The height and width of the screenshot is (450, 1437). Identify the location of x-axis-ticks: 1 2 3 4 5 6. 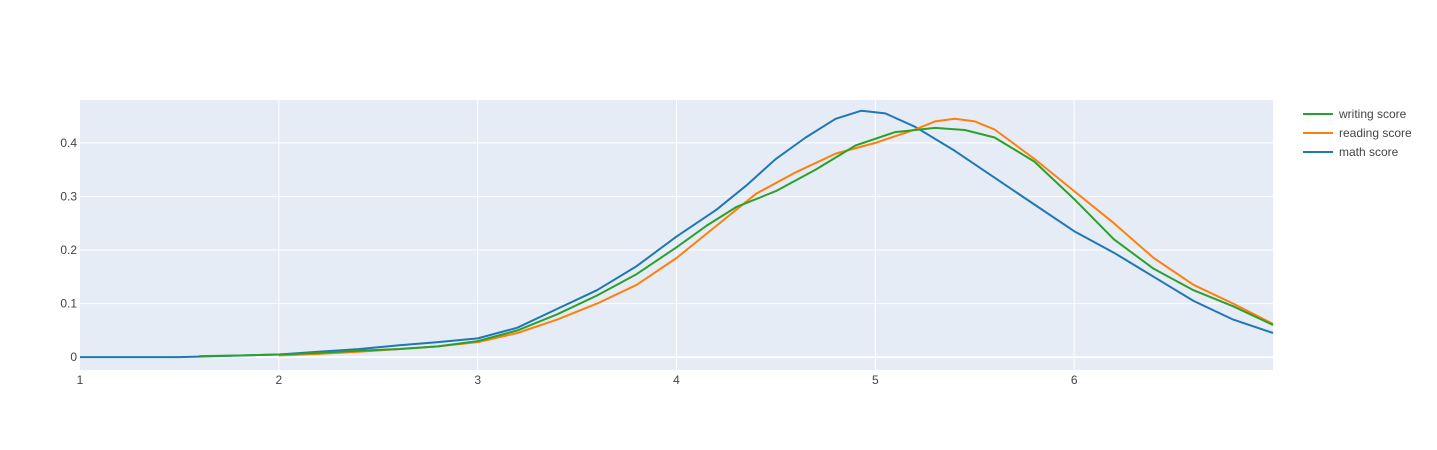
(577, 380).